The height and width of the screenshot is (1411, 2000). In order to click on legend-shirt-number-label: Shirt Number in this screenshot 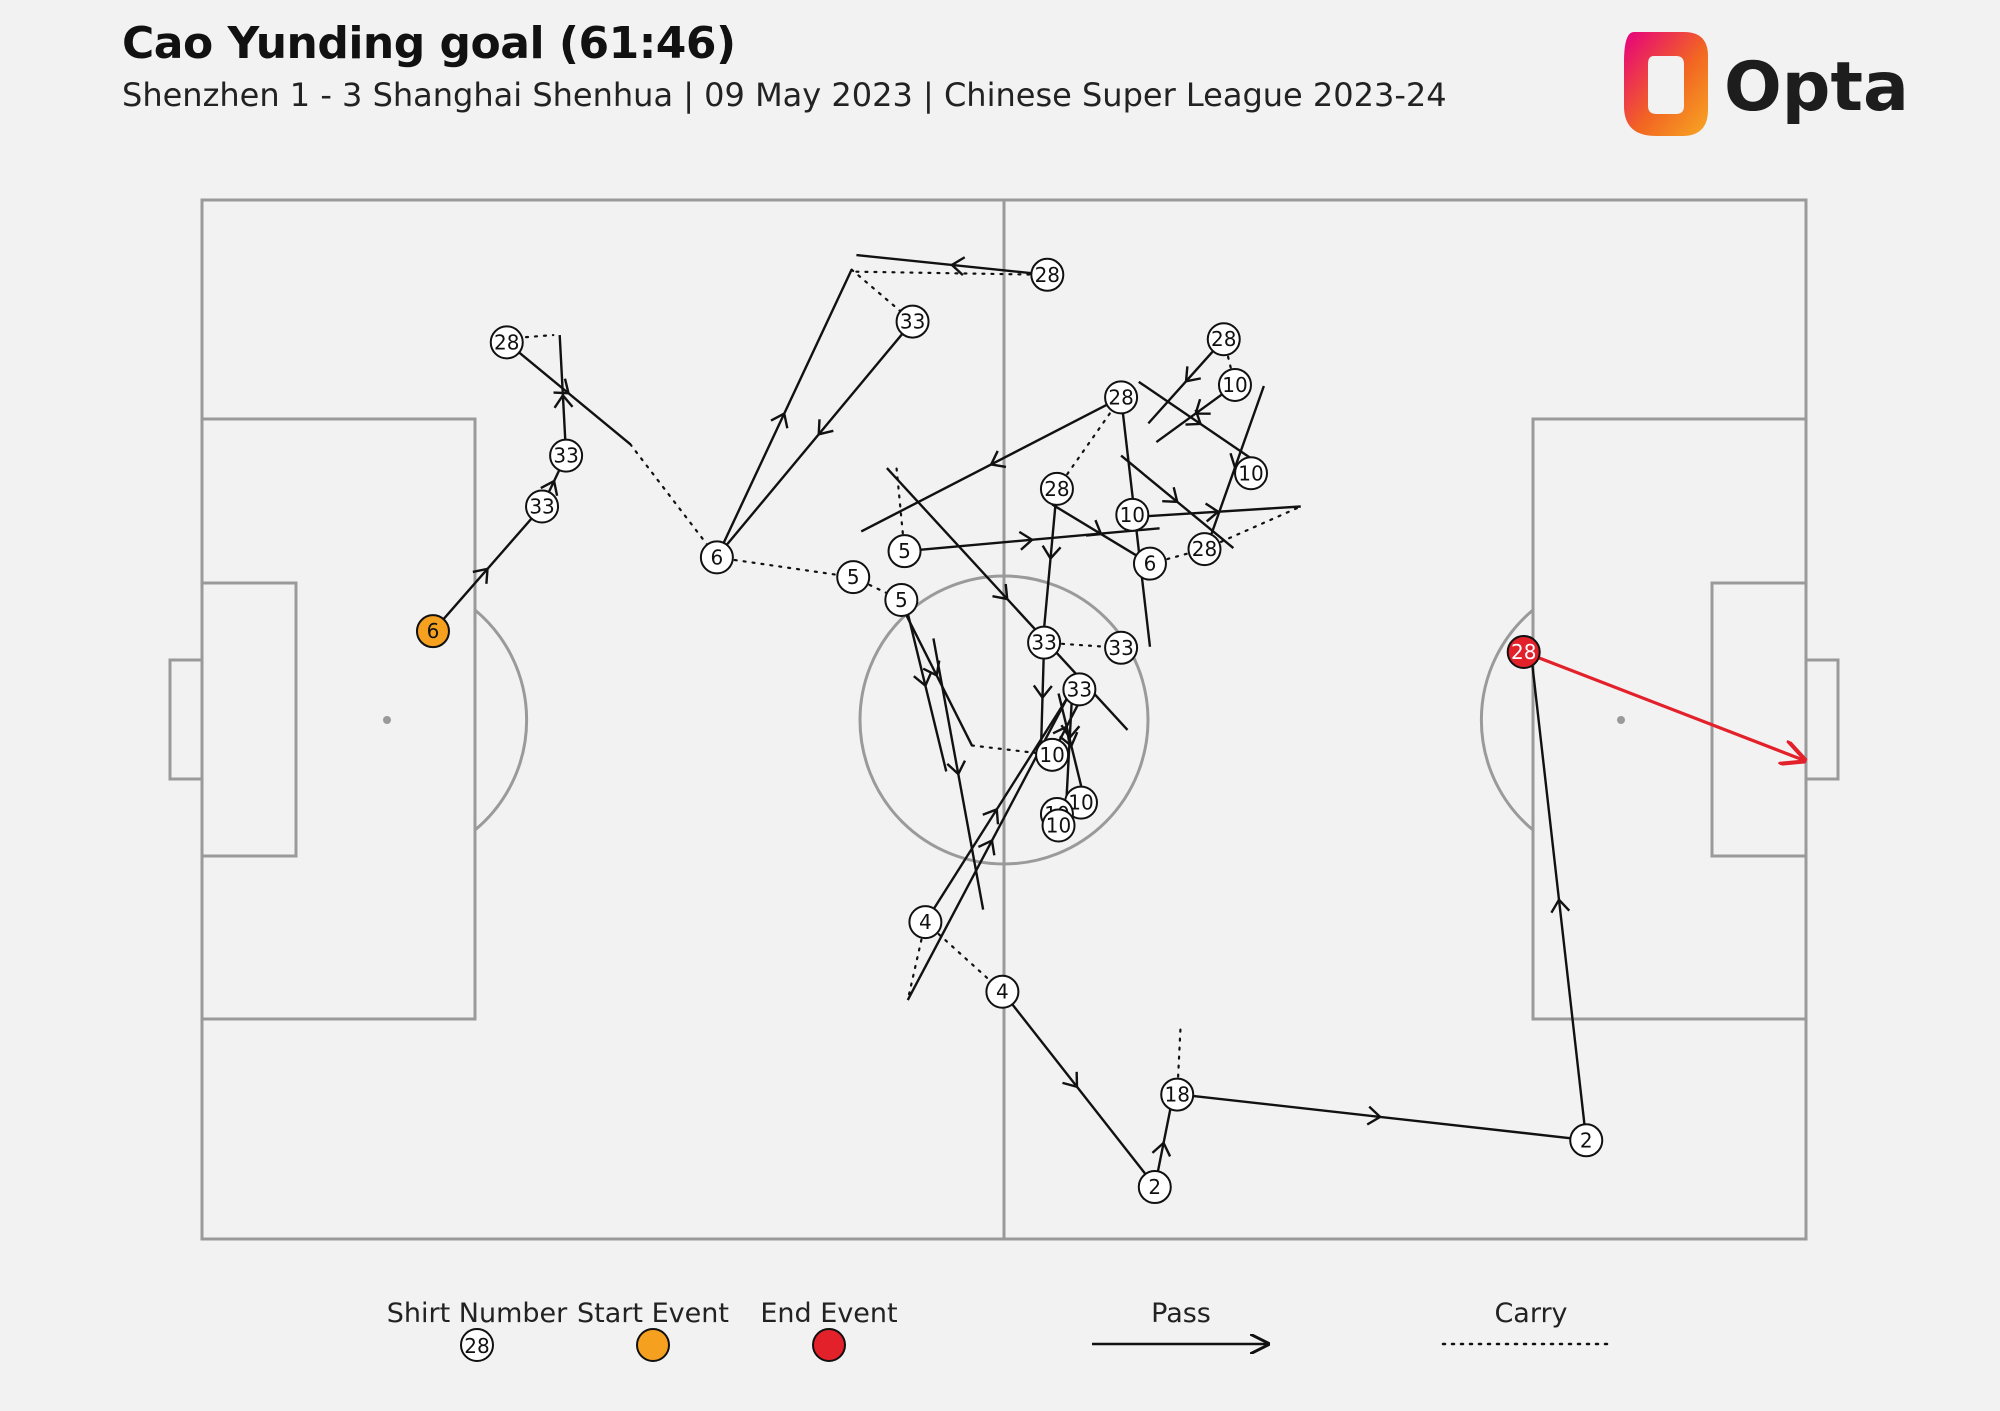, I will do `click(477, 1313)`.